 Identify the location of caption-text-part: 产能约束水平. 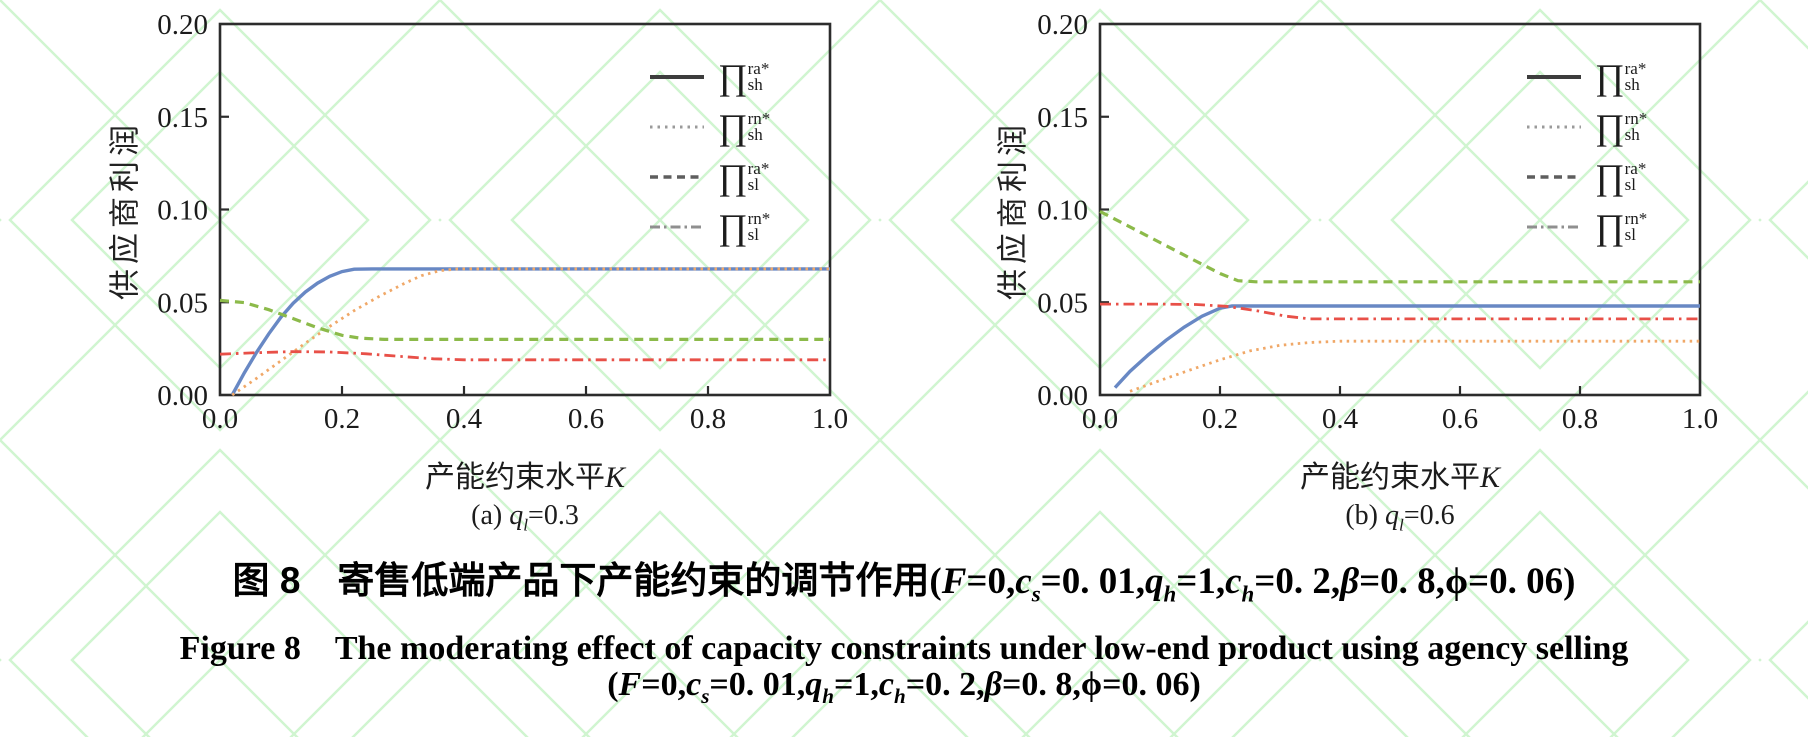
(514, 477).